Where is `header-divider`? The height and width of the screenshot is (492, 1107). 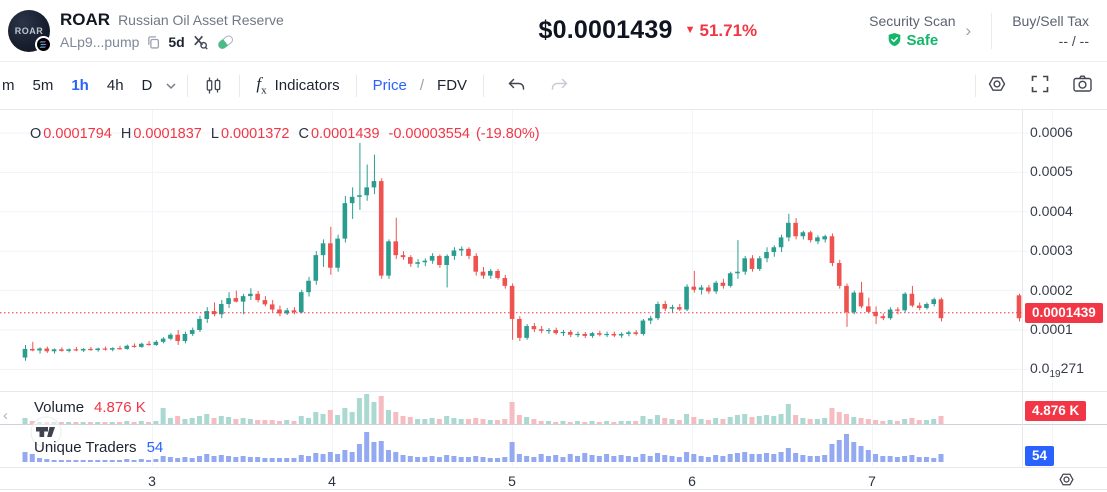 header-divider is located at coordinates (992, 30).